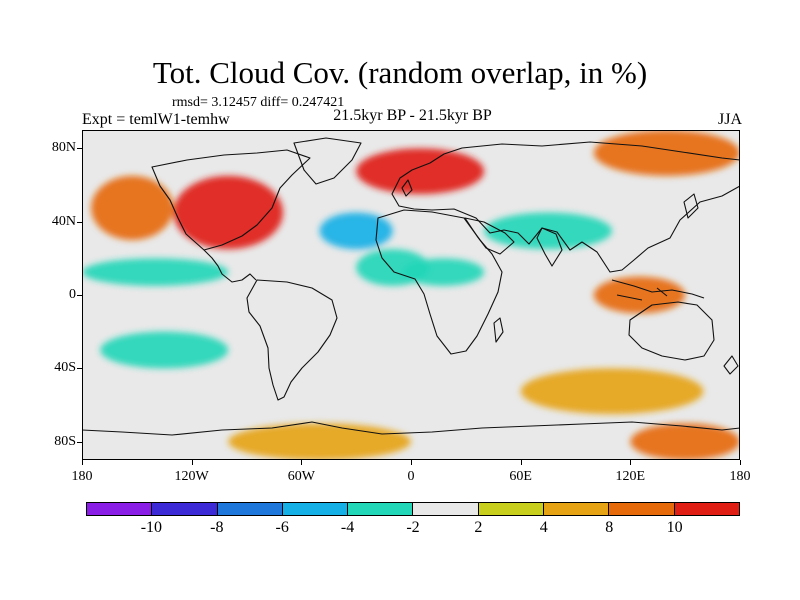 This screenshot has width=800, height=600. I want to click on lat-tick-label: 80S, so click(65, 441).